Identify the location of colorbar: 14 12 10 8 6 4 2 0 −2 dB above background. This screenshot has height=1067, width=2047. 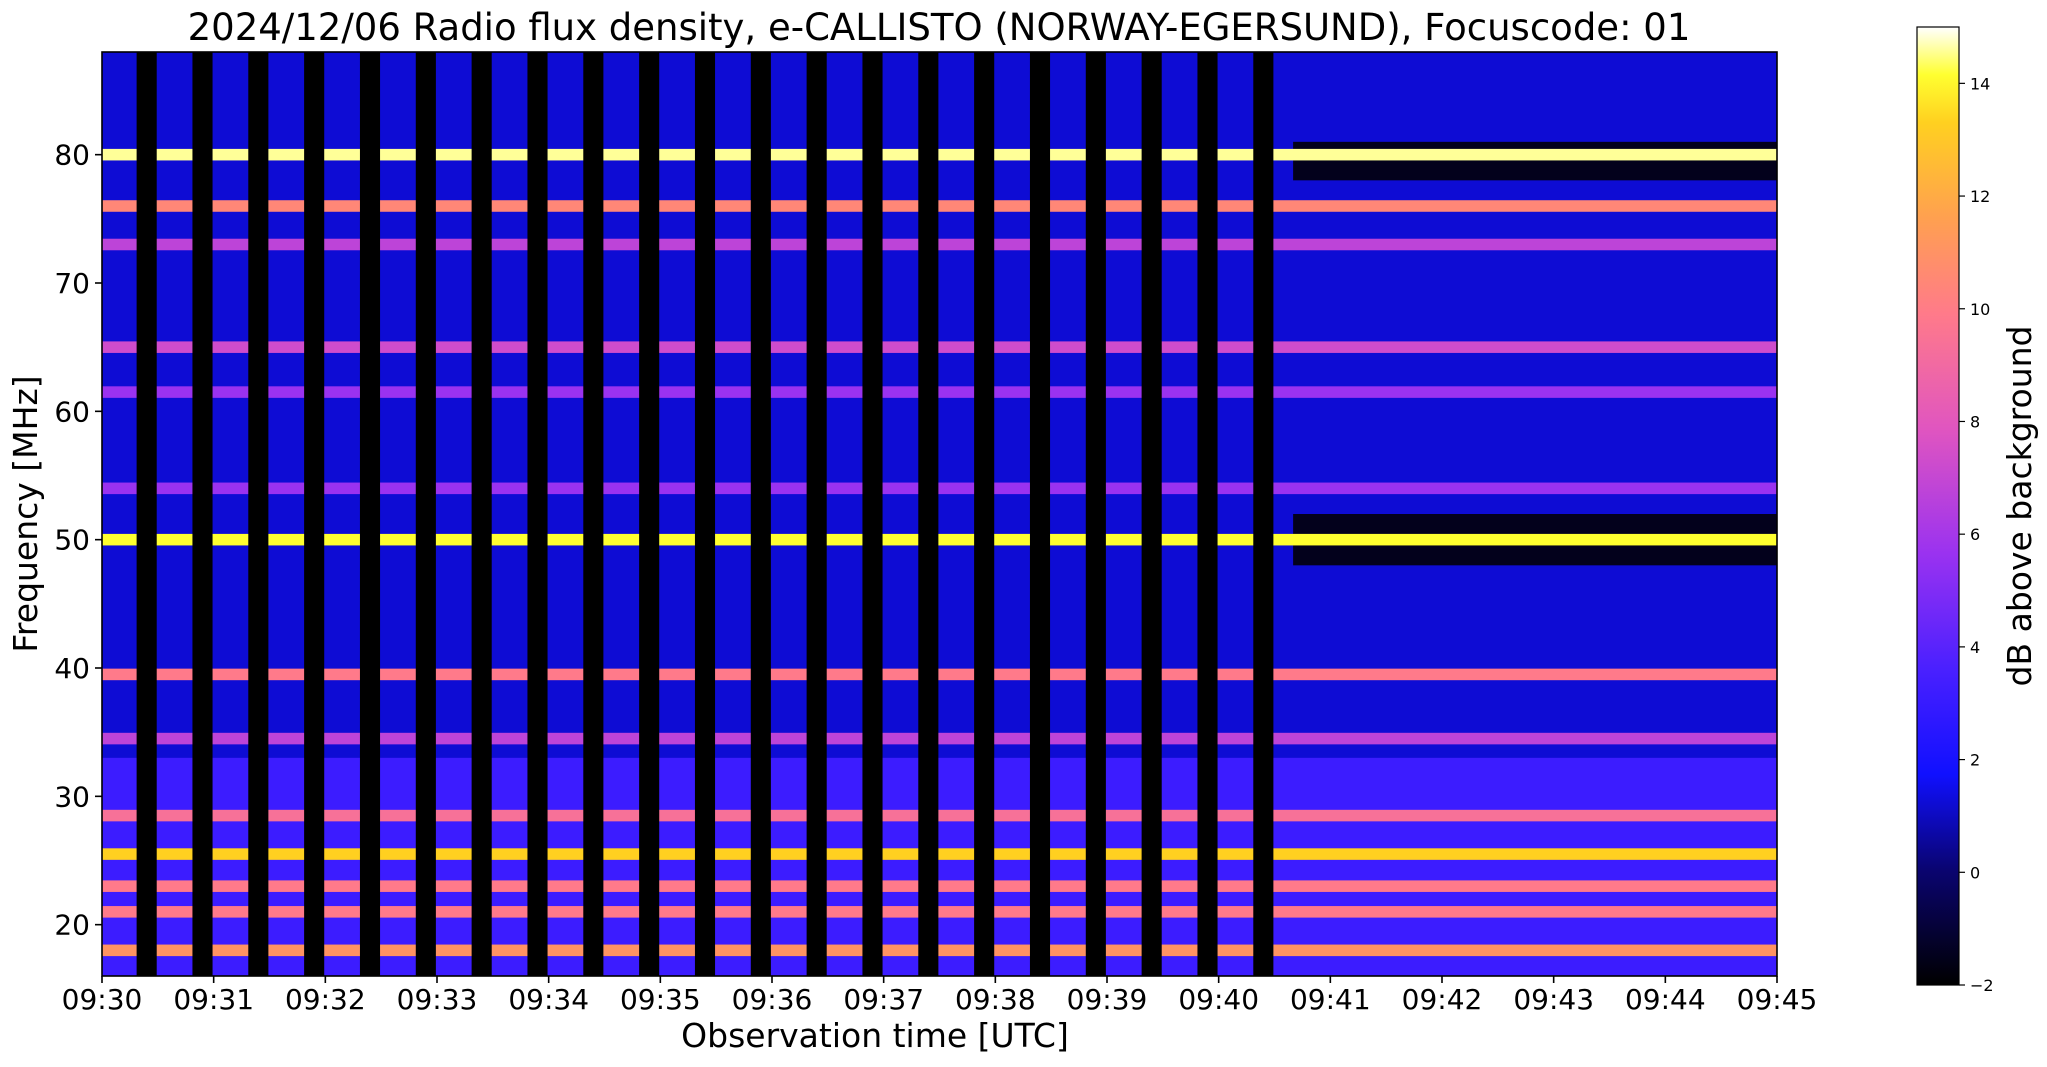
(1977, 510).